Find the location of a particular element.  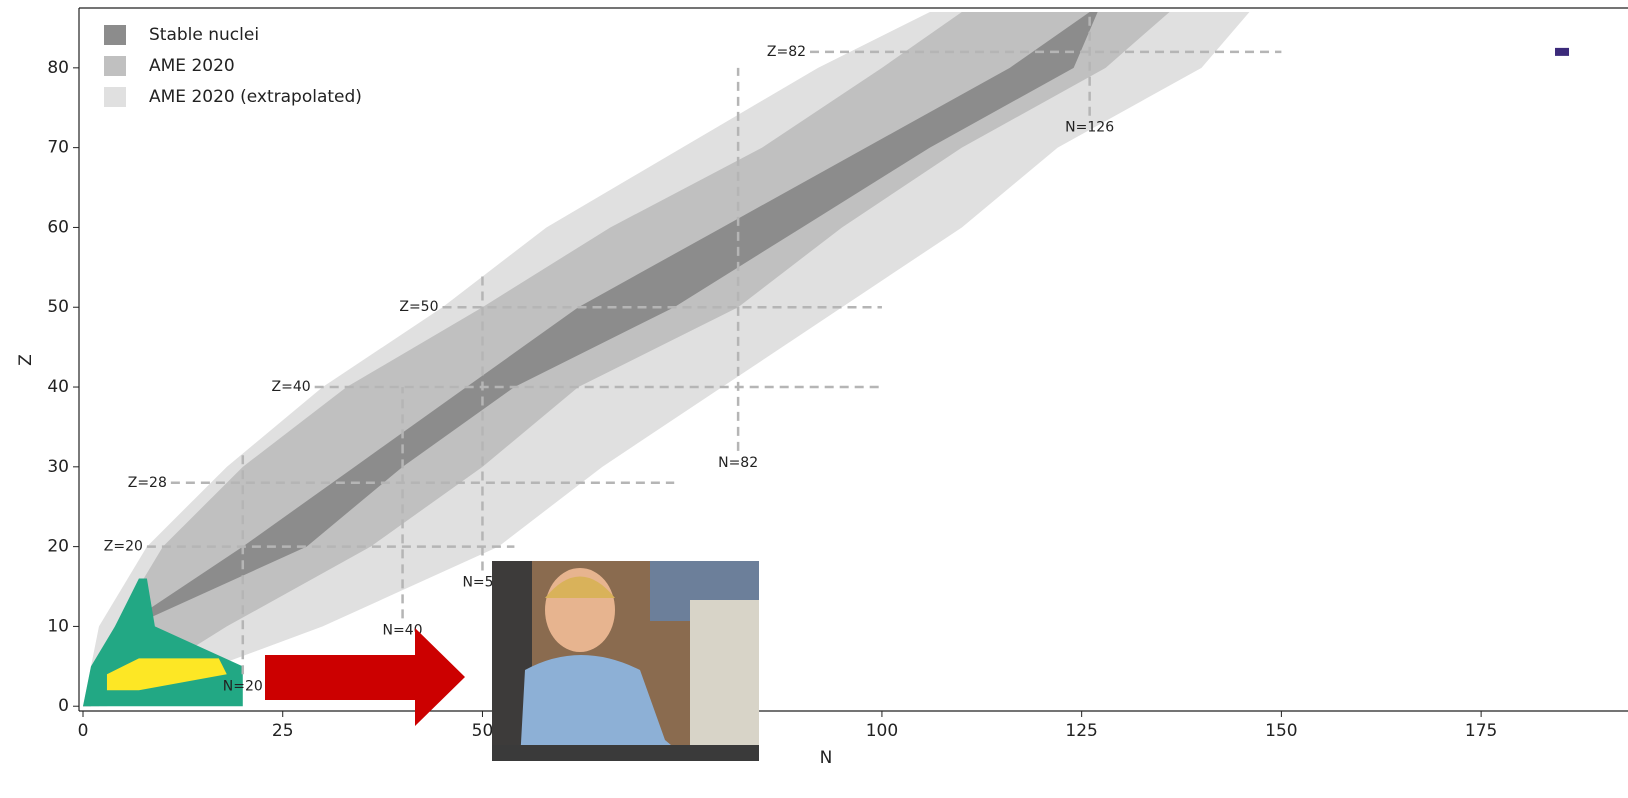

x-tick-label: 150 is located at coordinates (1281, 731).